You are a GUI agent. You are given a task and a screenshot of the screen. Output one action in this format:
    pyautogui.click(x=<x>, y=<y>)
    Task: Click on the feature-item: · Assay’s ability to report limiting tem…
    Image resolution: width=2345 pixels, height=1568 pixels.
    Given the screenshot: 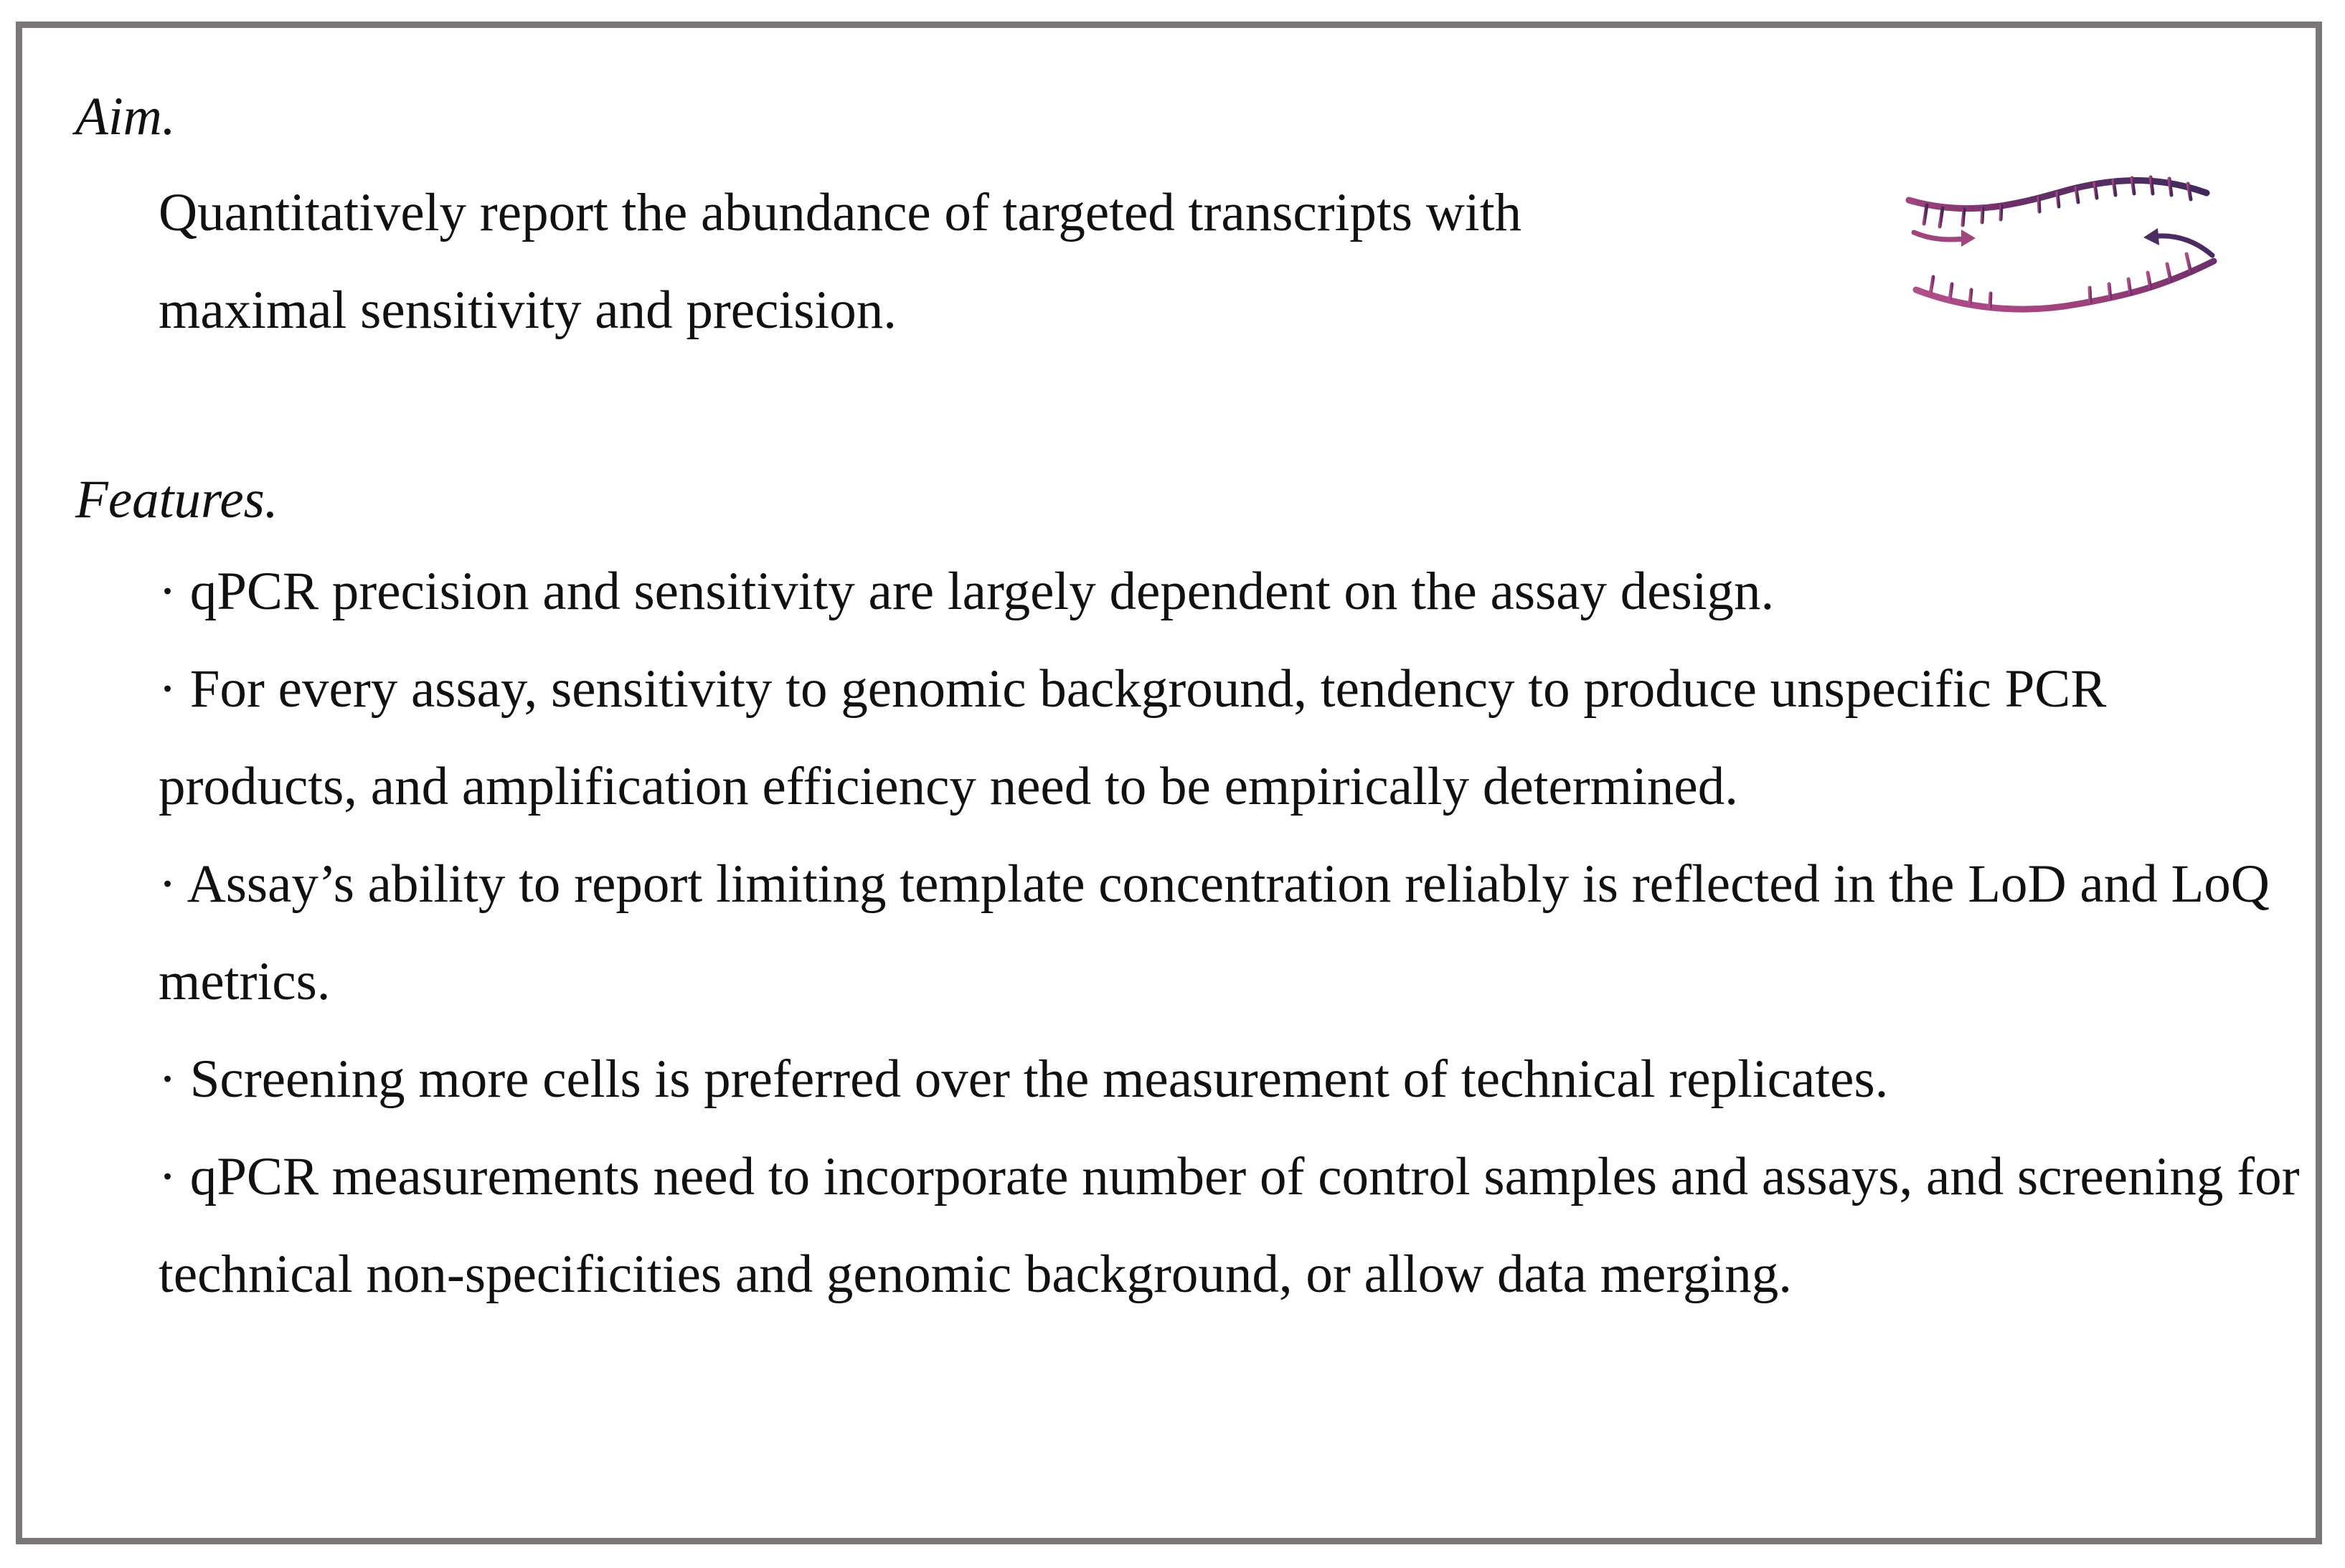 What is the action you would take?
    pyautogui.click(x=1214, y=932)
    